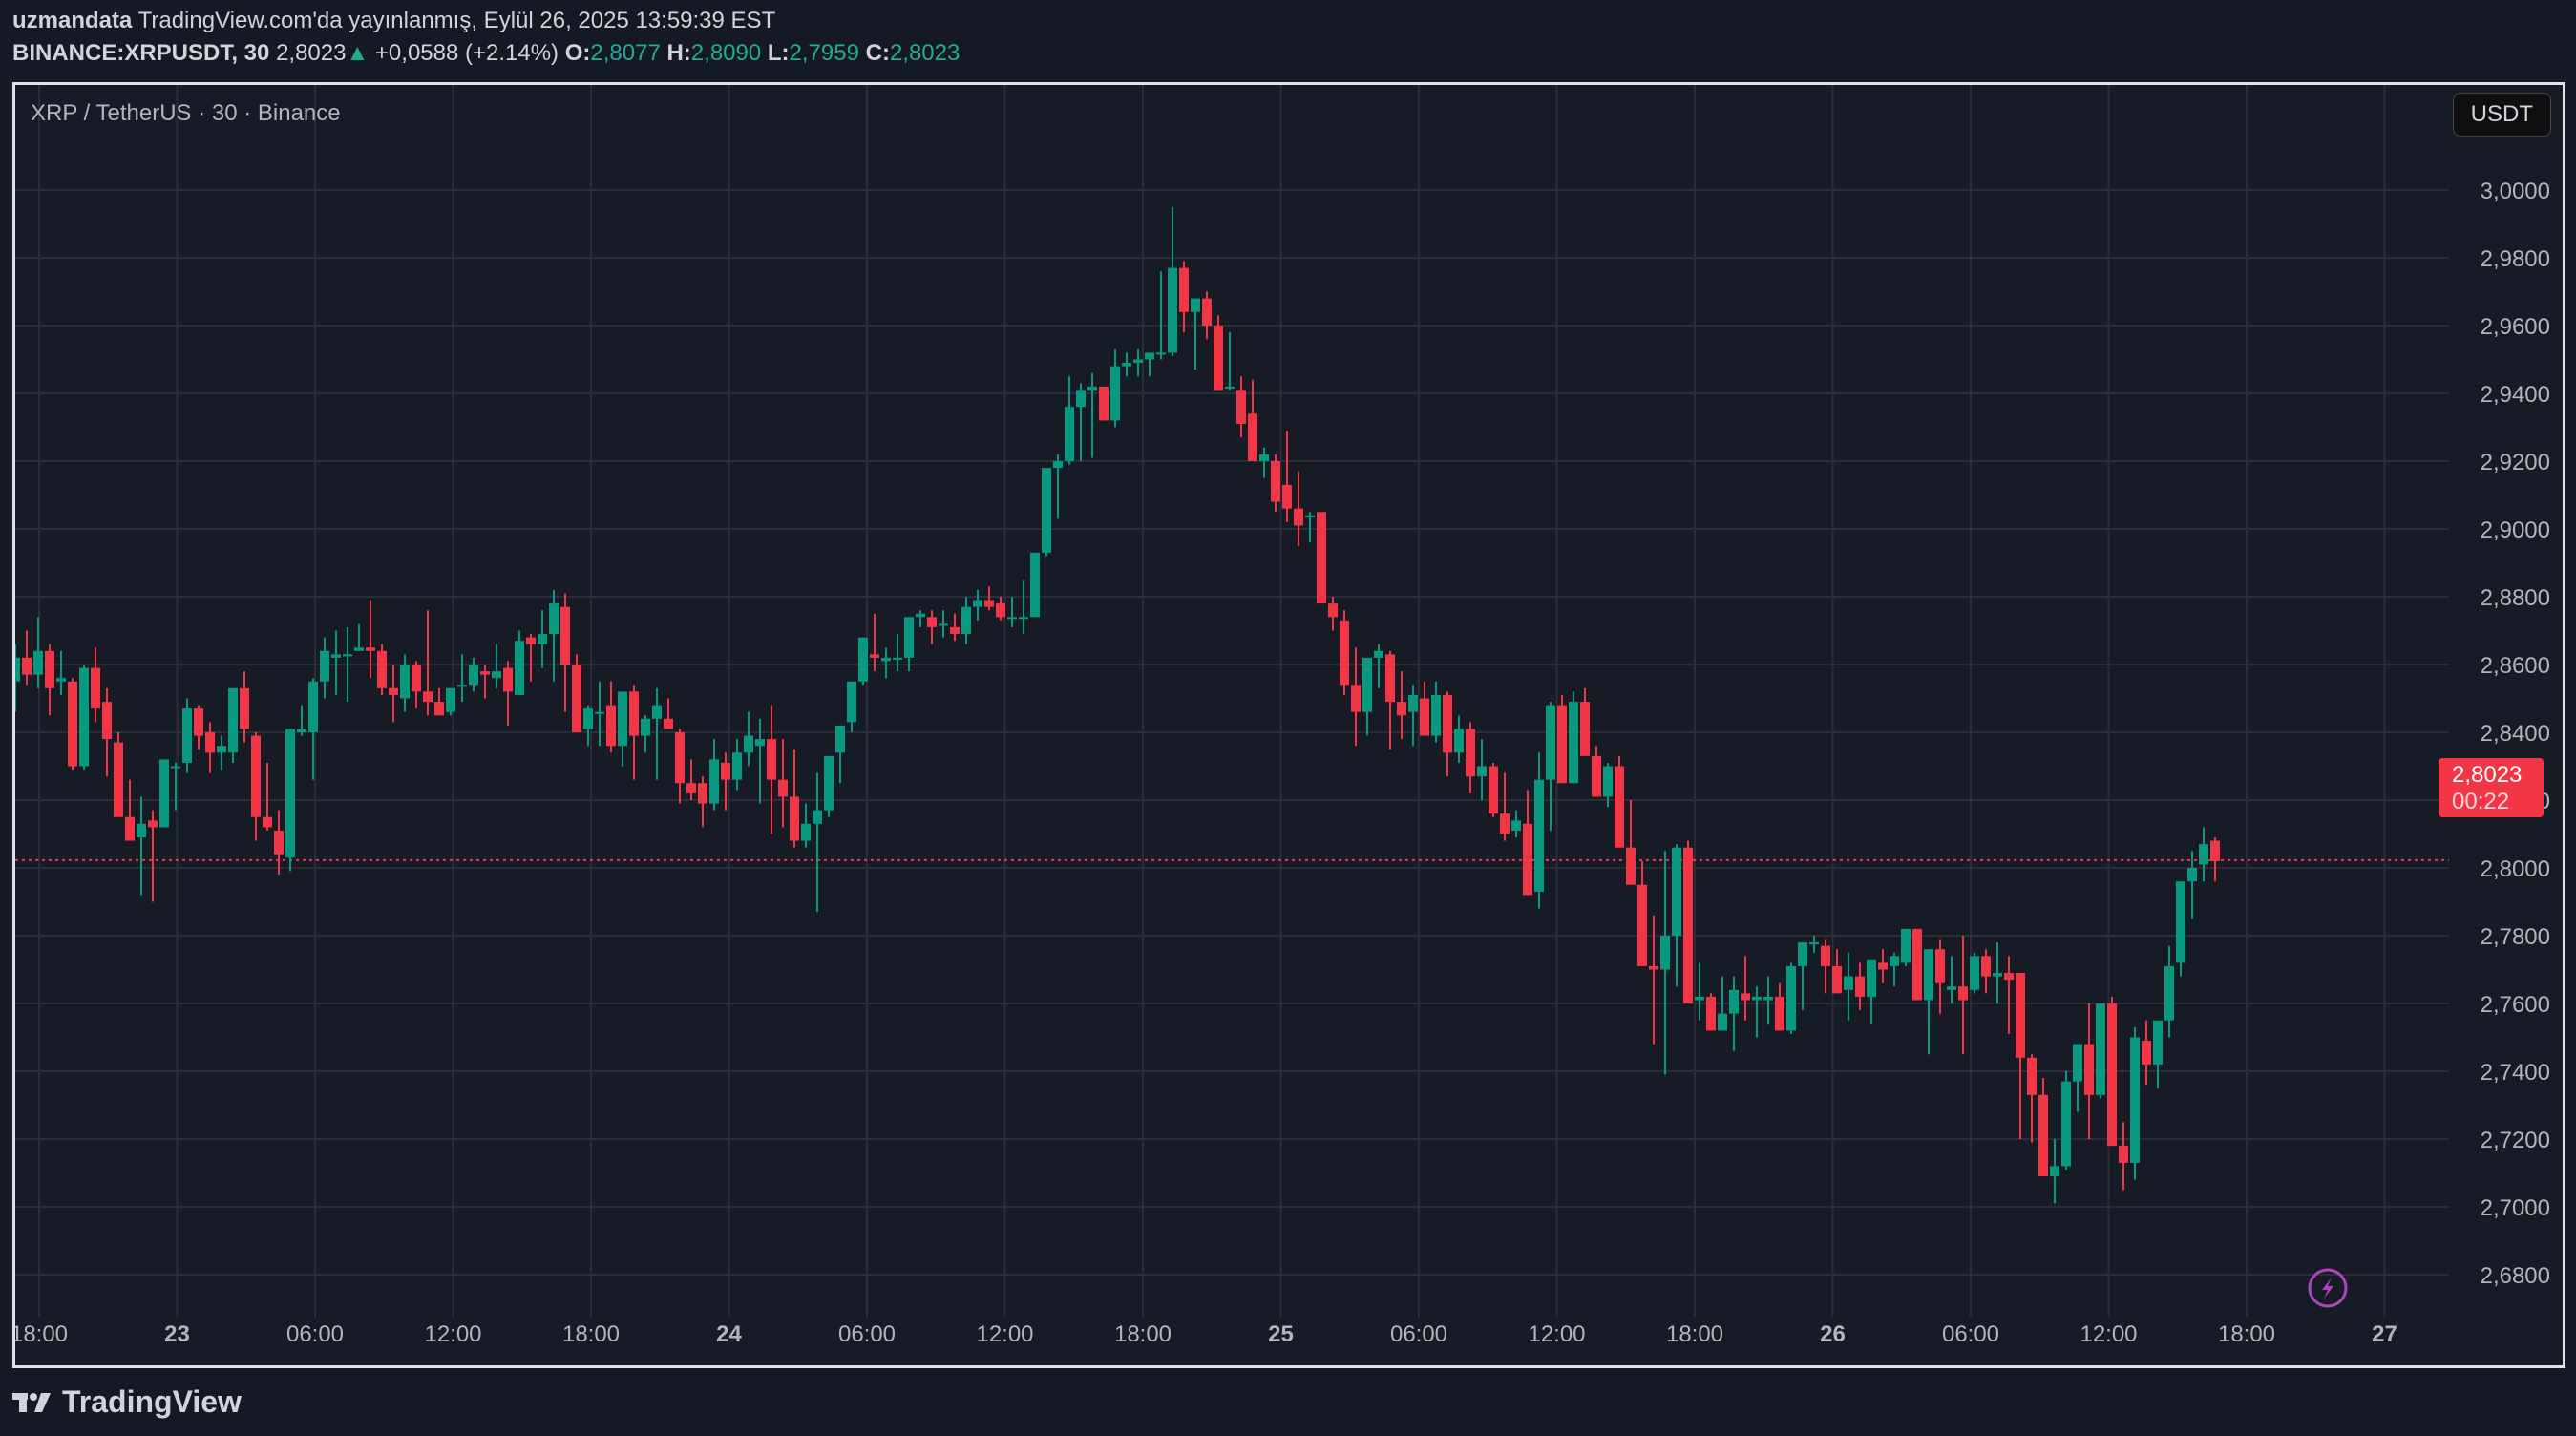 This screenshot has height=1436, width=2576. Describe the element at coordinates (467, 53) in the screenshot. I see `price-change: +0,0588 (+2.14%)` at that location.